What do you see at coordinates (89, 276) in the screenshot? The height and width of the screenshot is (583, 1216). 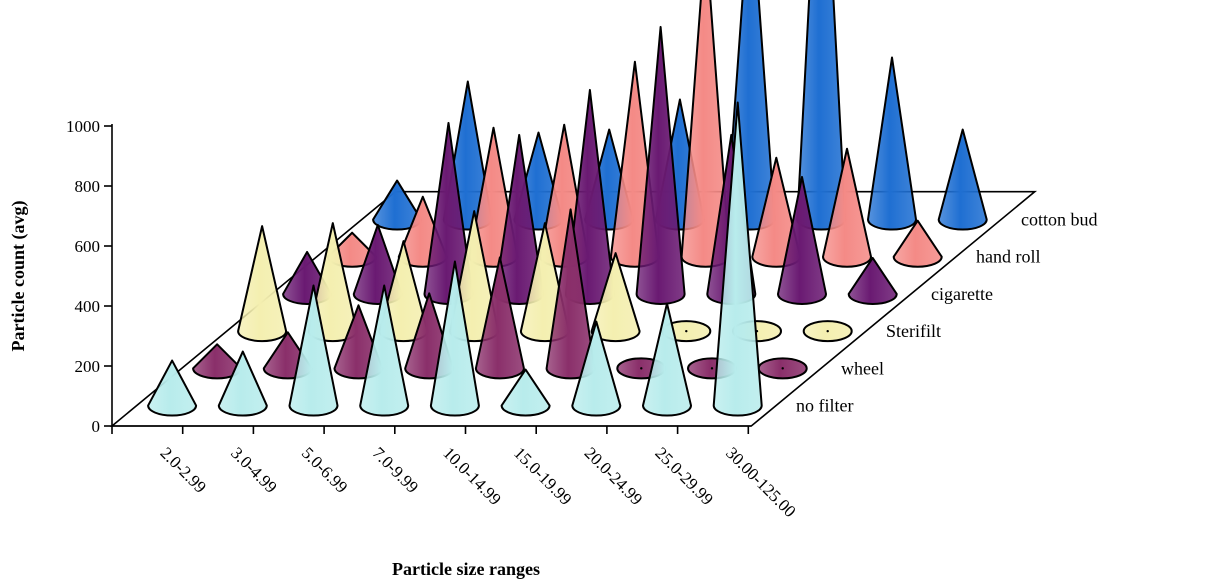 I see `y-axis: 0 200 400 600 800 1000` at bounding box center [89, 276].